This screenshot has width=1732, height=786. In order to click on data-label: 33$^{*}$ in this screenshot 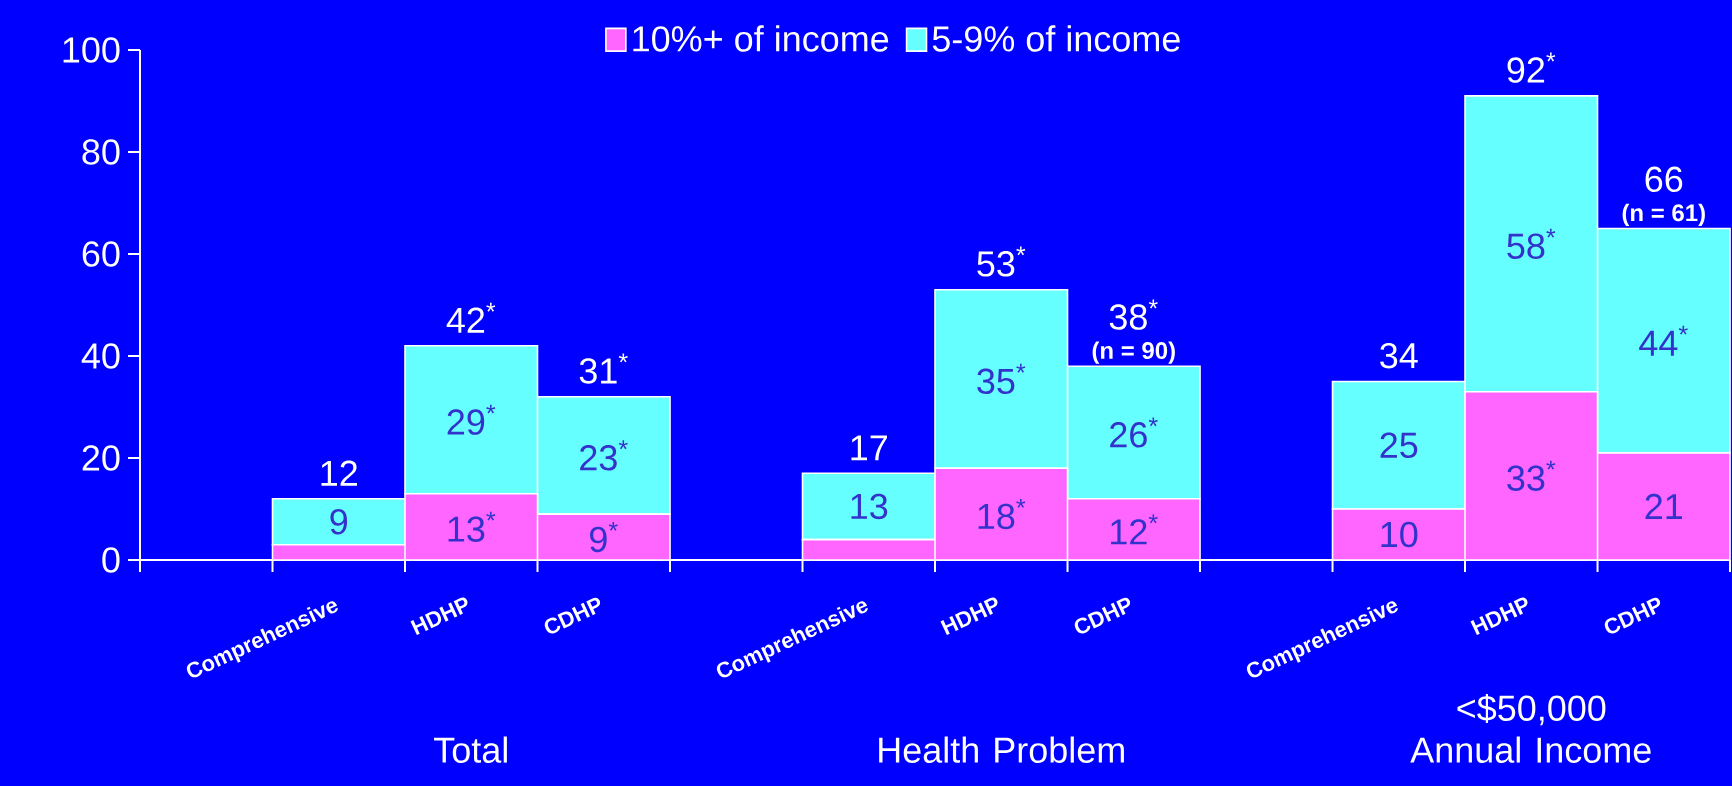, I will do `click(1531, 475)`.